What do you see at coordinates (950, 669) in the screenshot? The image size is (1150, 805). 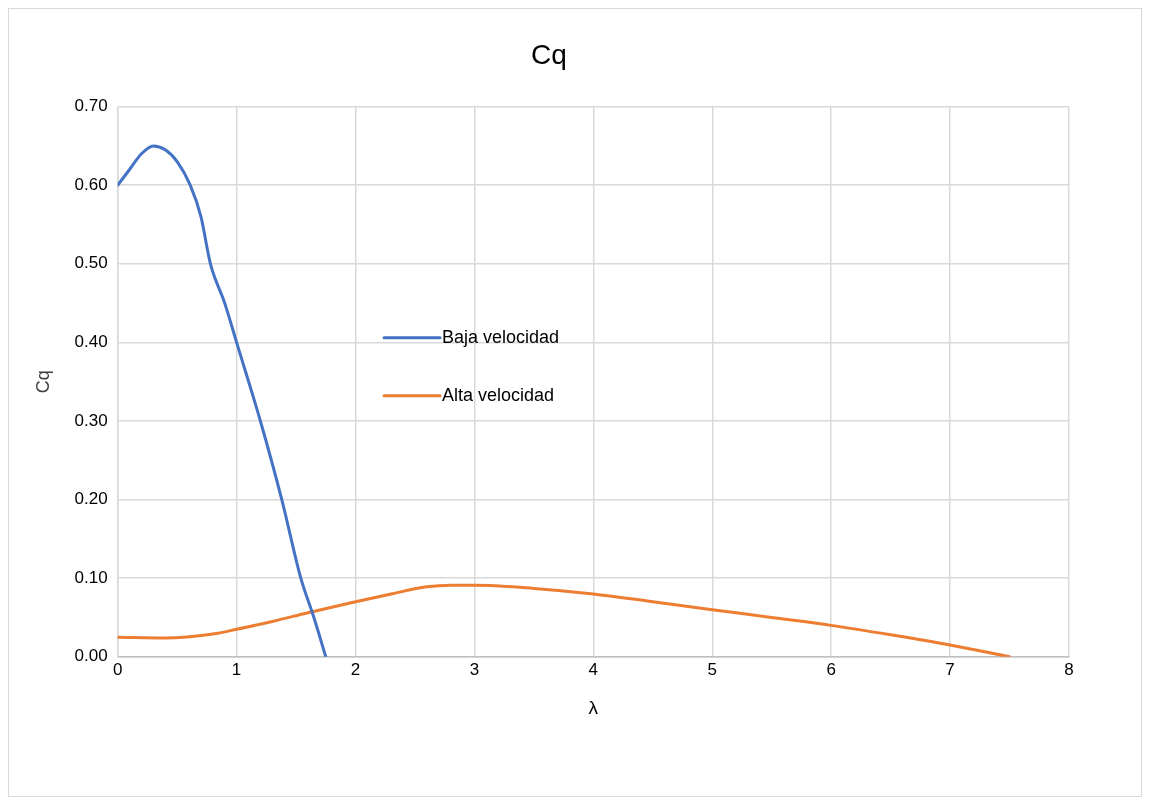 I see `x-tick-label: 7` at bounding box center [950, 669].